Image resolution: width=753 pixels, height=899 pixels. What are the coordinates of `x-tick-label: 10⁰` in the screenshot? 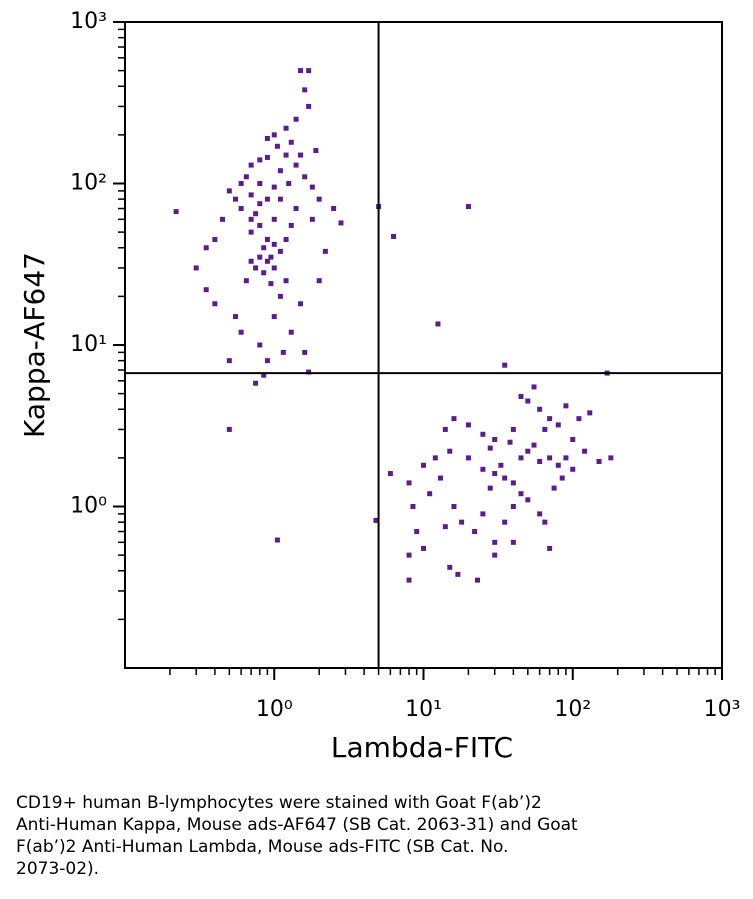 It's located at (274, 709).